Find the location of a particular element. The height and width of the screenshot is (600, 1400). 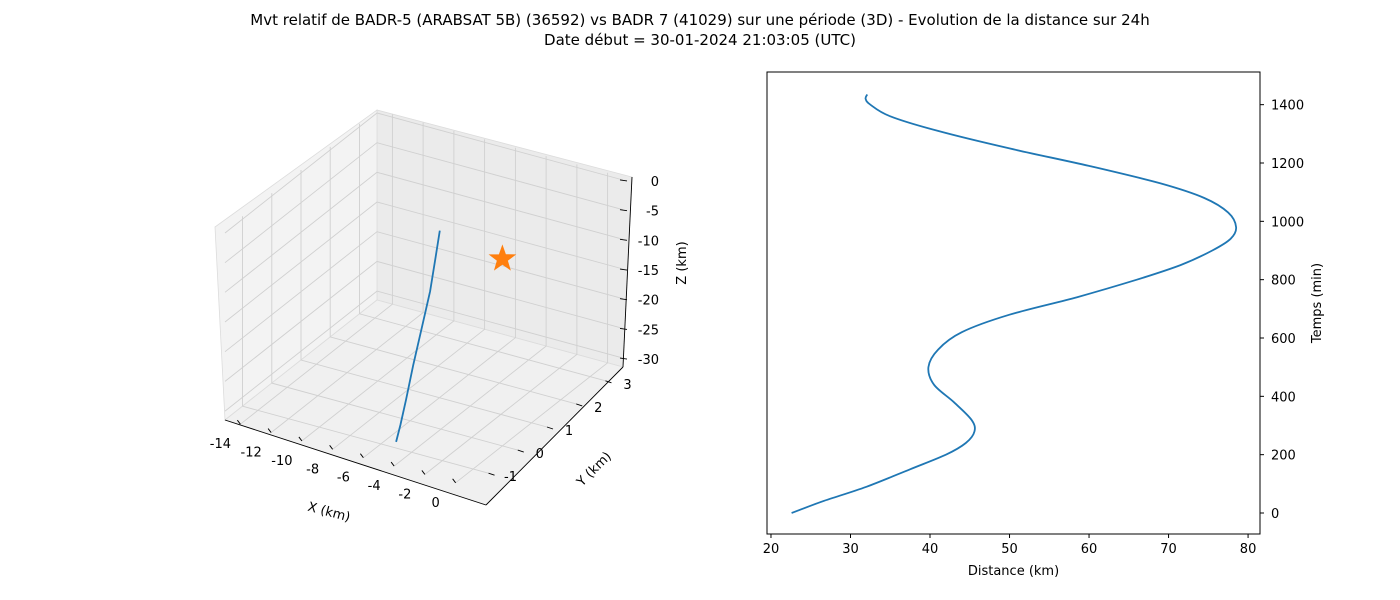

trajectory-line is located at coordinates (418, 336).